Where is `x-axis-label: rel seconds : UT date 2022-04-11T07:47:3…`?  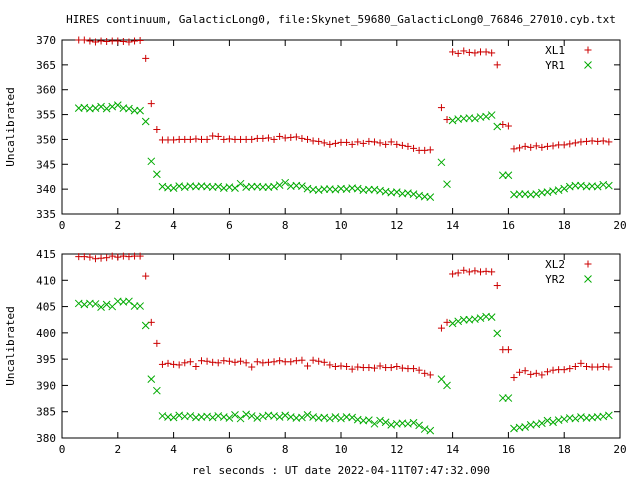
x-axis-label: rel seconds : UT date 2022-04-11T07:47:3… is located at coordinates (341, 470).